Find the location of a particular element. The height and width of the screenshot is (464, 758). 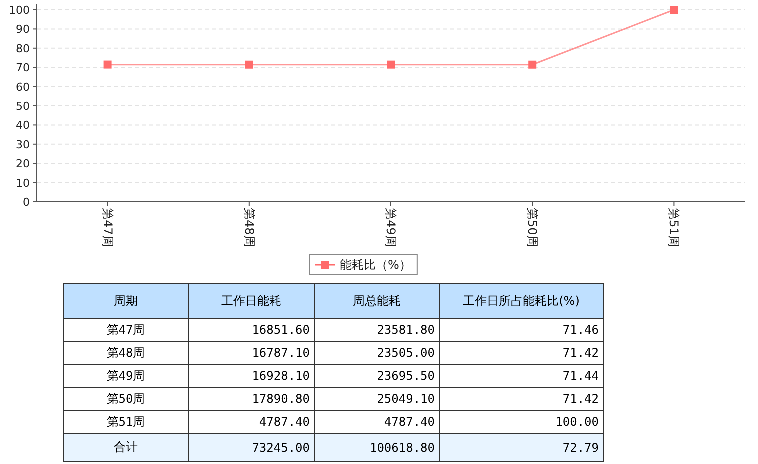

y-tick-label: 40 is located at coordinates (23, 125).